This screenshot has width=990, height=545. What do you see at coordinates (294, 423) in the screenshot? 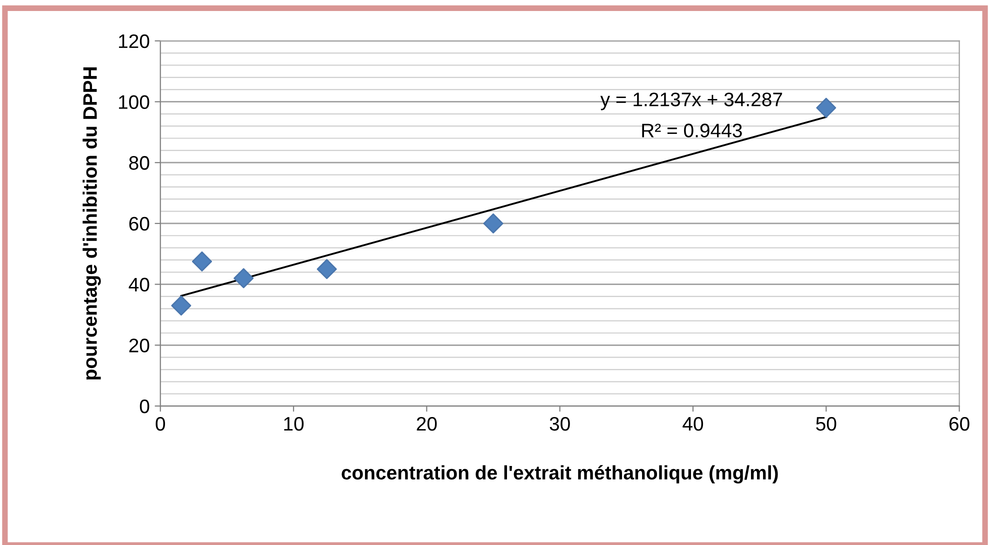
I see `x-tick-label: 10` at bounding box center [294, 423].